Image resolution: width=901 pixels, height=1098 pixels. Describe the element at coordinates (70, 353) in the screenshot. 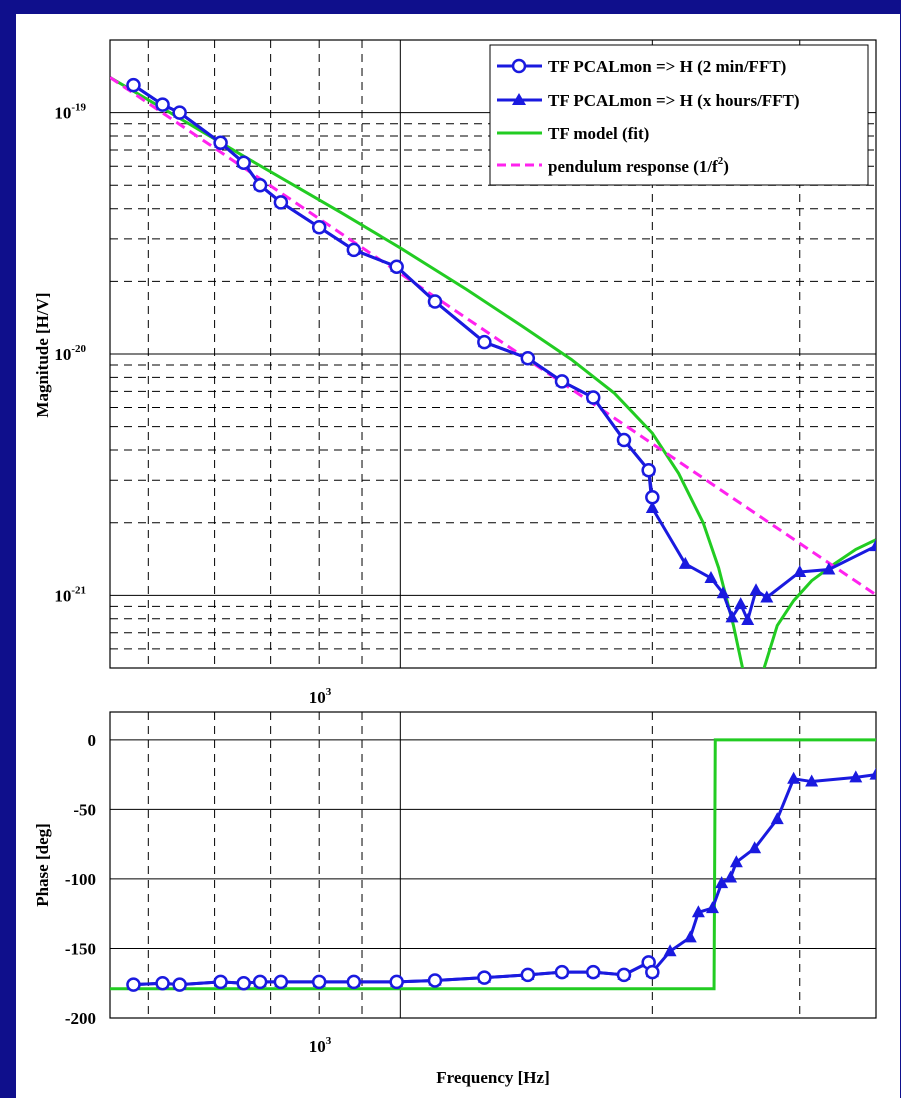

I see `magnitude-y-tick-label: 10-20` at that location.